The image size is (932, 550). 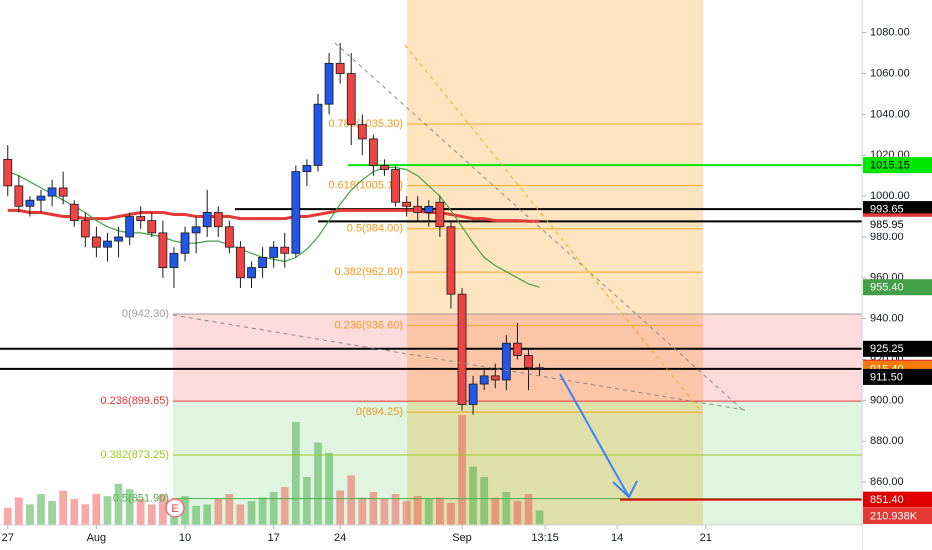 I want to click on x-tick-label: Sep, so click(x=462, y=538).